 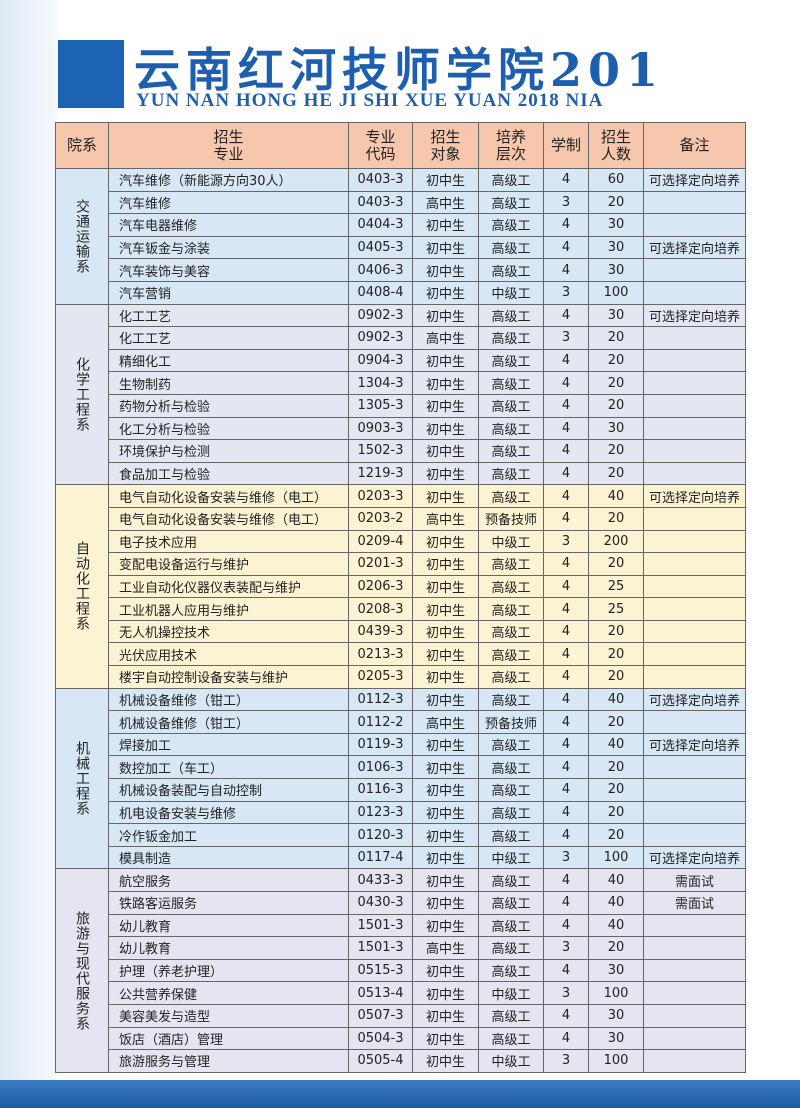 What do you see at coordinates (400, 518) in the screenshot?
I see `table-row: 电气自动化设备安装与维修（电工） 0203-2 高中生 预备技师 4 20` at bounding box center [400, 518].